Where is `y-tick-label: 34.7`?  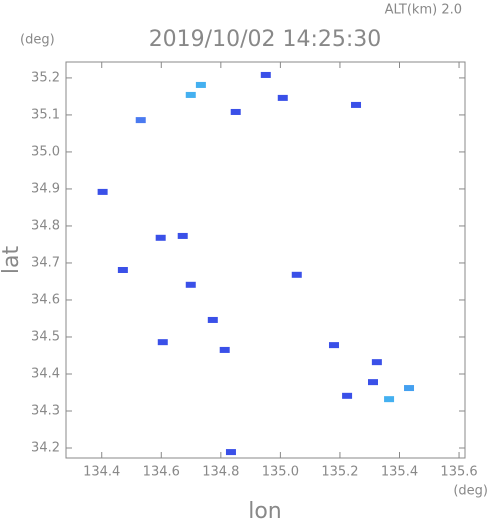
y-tick-label: 34.7 is located at coordinates (45, 262).